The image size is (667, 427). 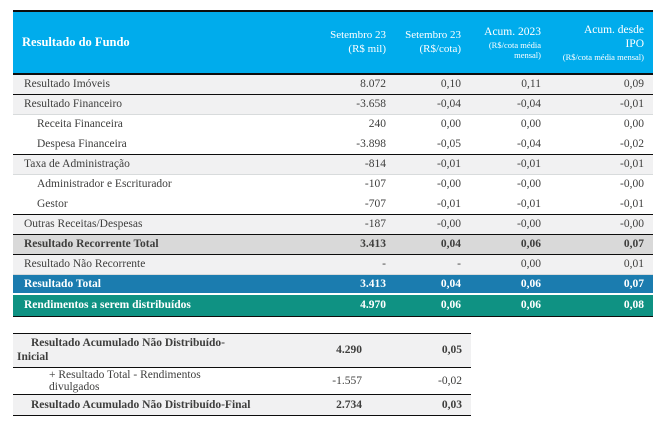 I want to click on row-value: -1.557, so click(x=312, y=381).